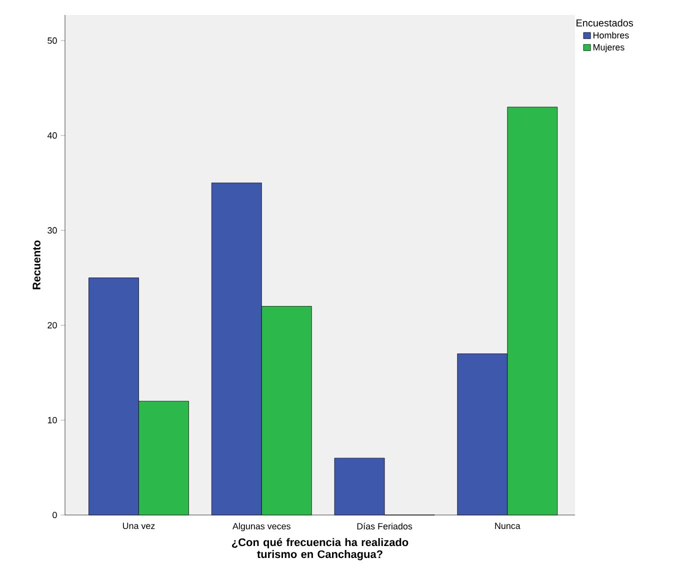  What do you see at coordinates (611, 35) in the screenshot?
I see `legend-label: Hombres` at bounding box center [611, 35].